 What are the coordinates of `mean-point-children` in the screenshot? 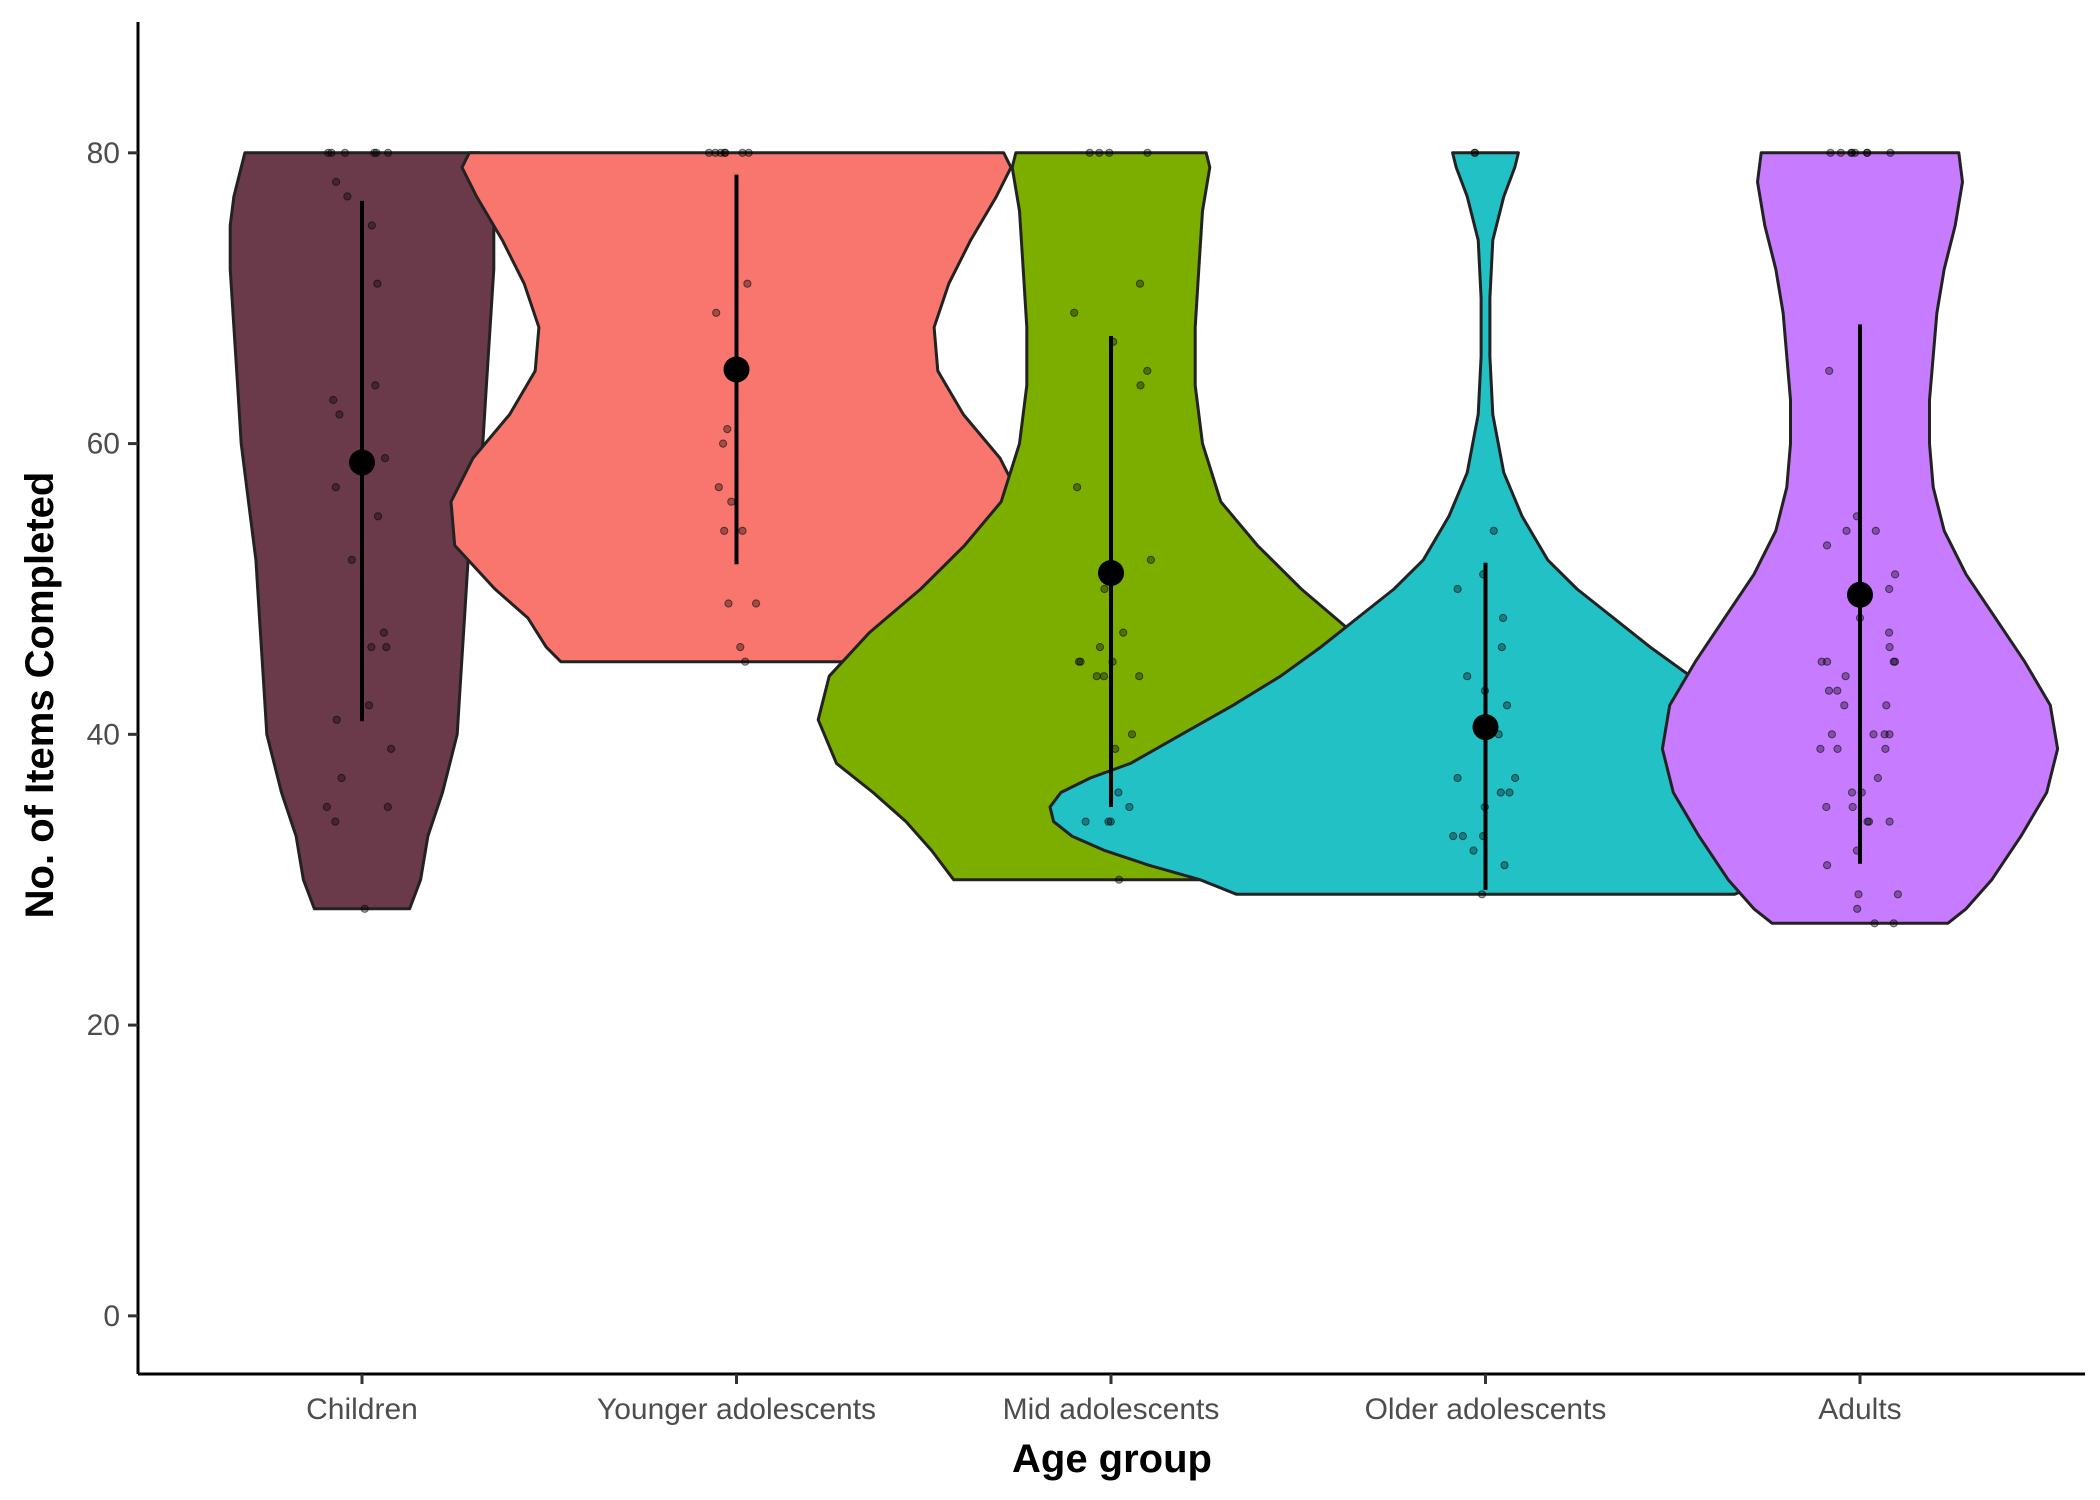 It's located at (362, 462).